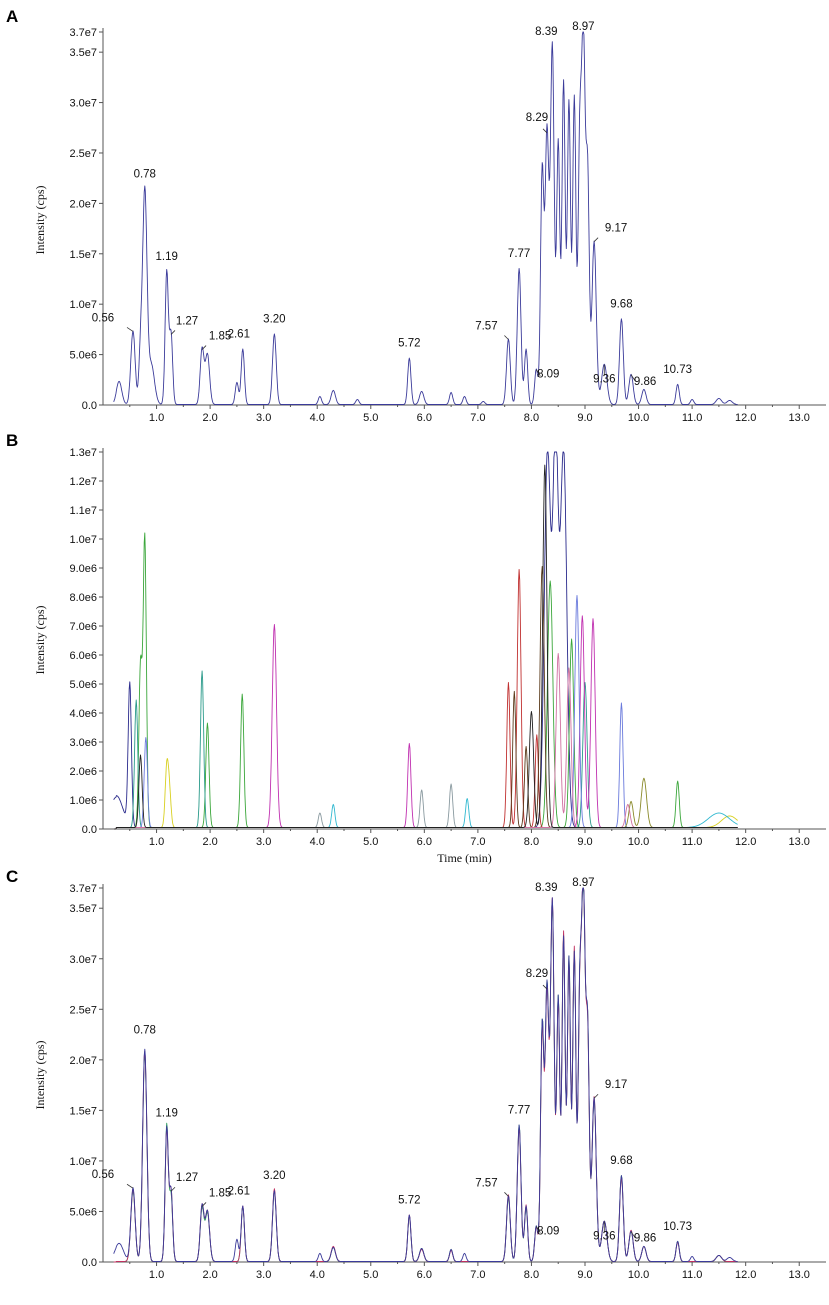  What do you see at coordinates (83, 1010) in the screenshot?
I see `y-tick-label: 2.5e7` at bounding box center [83, 1010].